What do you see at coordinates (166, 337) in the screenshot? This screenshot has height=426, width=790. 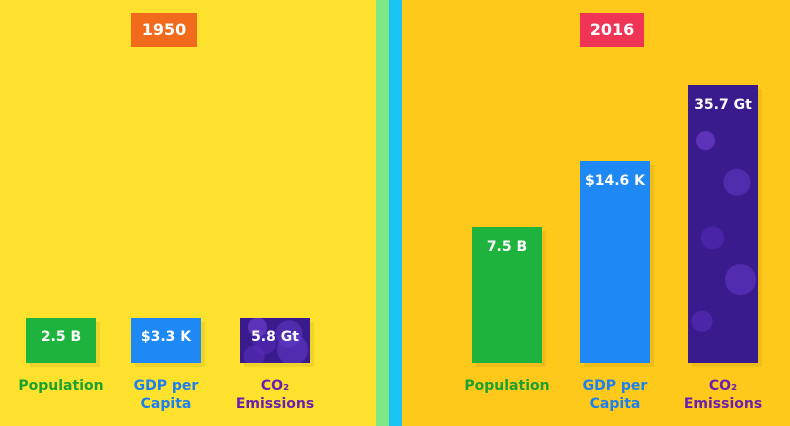 I see `data-label-1950-gdp: $3.3 K` at bounding box center [166, 337].